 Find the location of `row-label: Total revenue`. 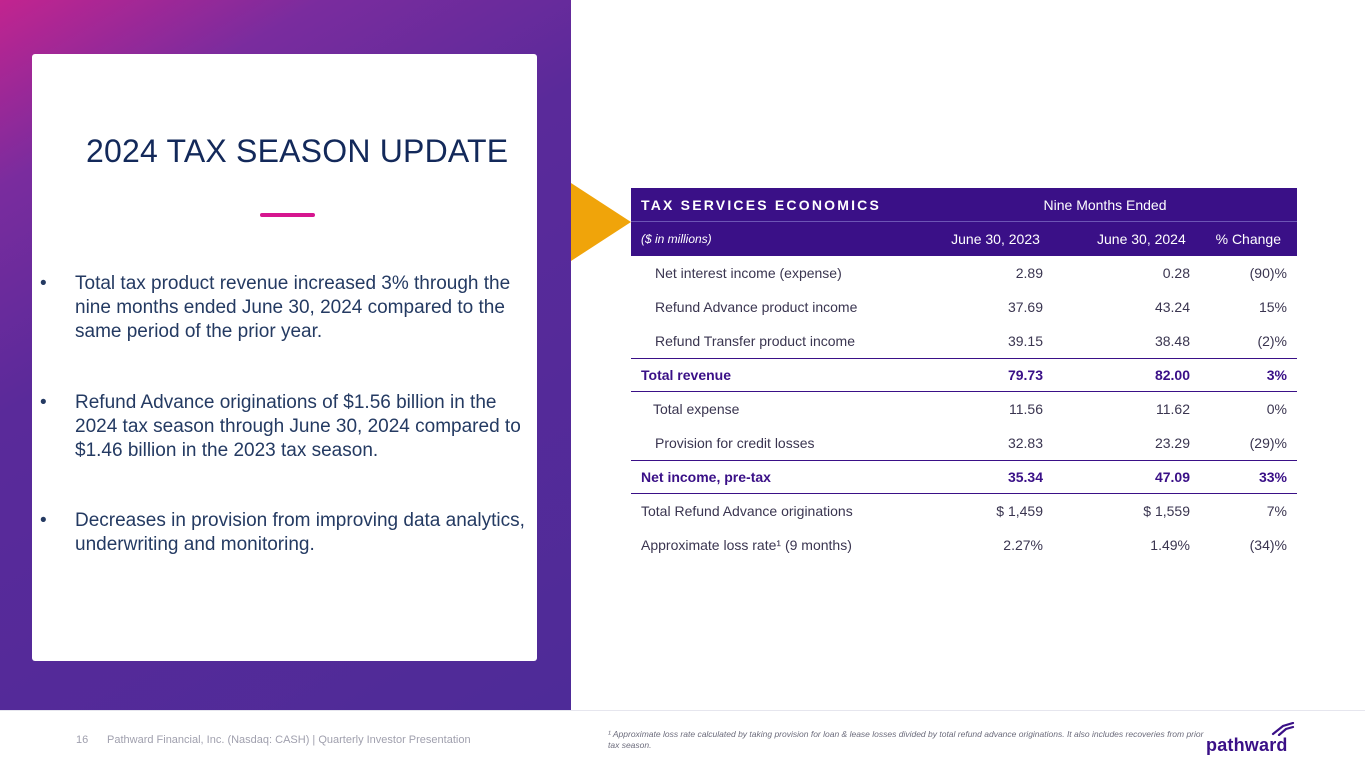

row-label: Total revenue is located at coordinates (686, 375).